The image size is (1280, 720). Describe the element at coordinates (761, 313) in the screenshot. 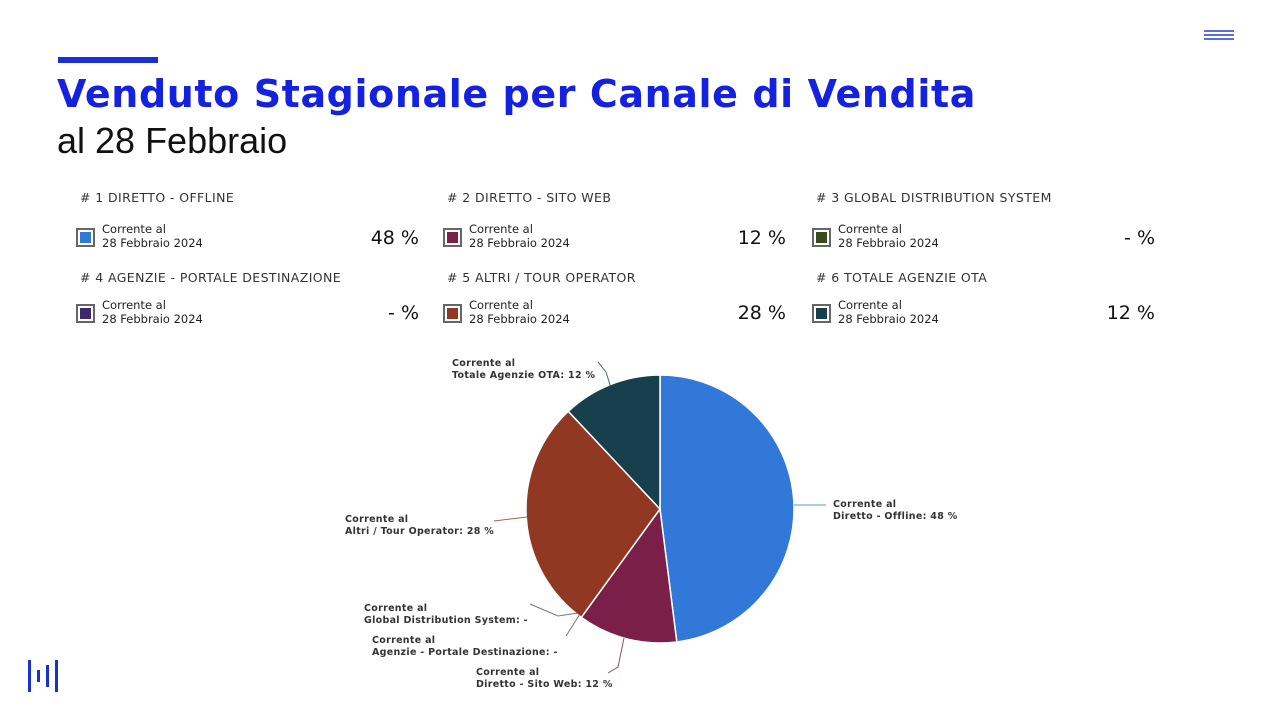

I see `legend-card-value: 28 %` at that location.